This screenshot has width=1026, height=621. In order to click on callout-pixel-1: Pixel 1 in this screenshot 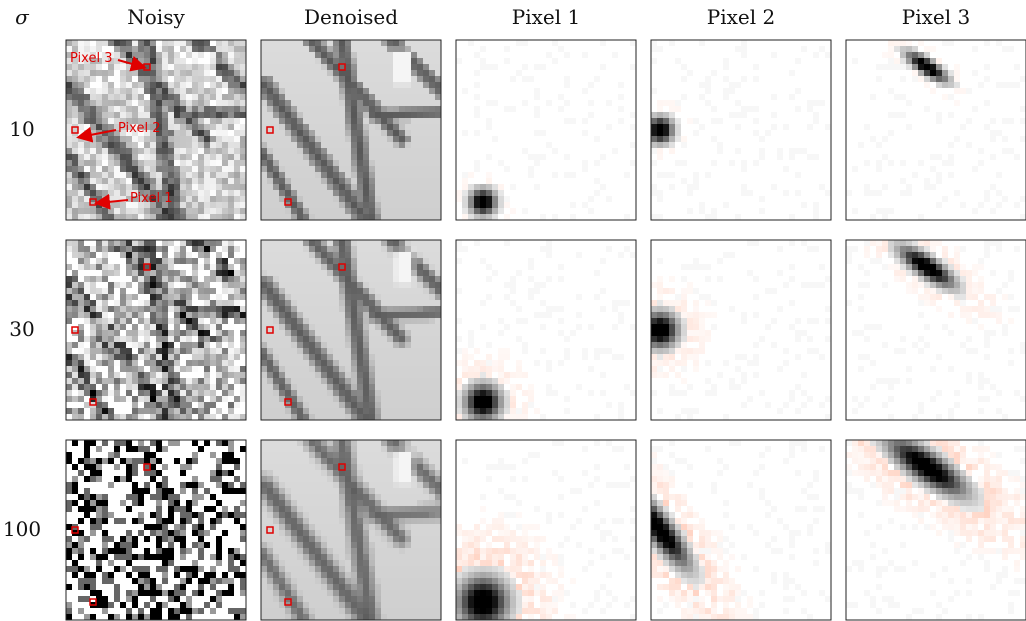, I will do `click(133, 200)`.